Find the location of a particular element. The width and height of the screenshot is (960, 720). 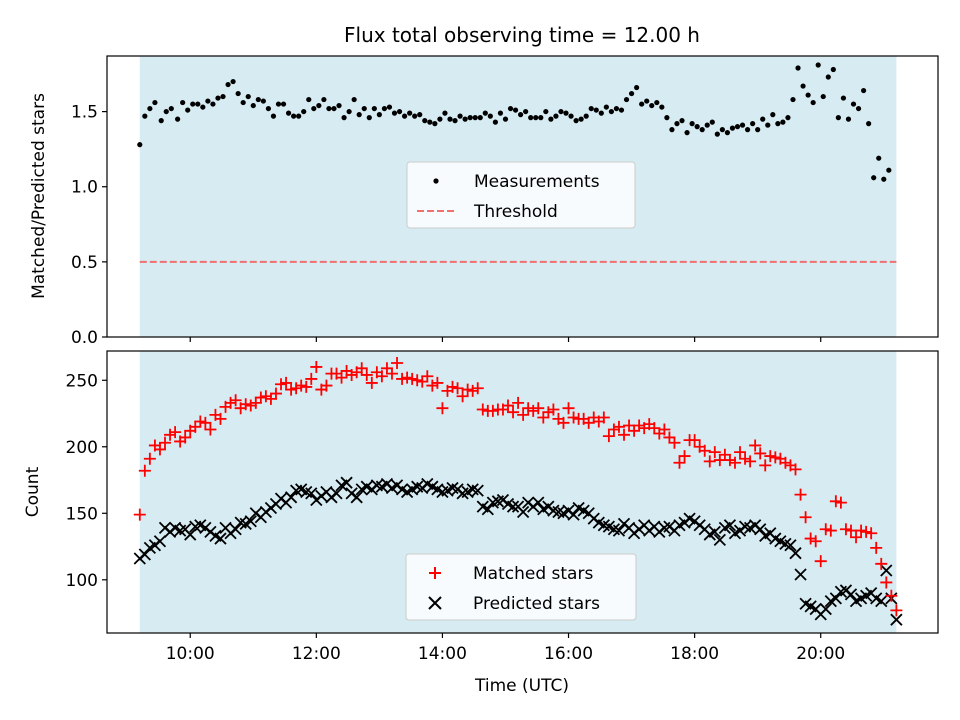

top-y-axis-label: Matched/Predicted stars is located at coordinates (39, 196).